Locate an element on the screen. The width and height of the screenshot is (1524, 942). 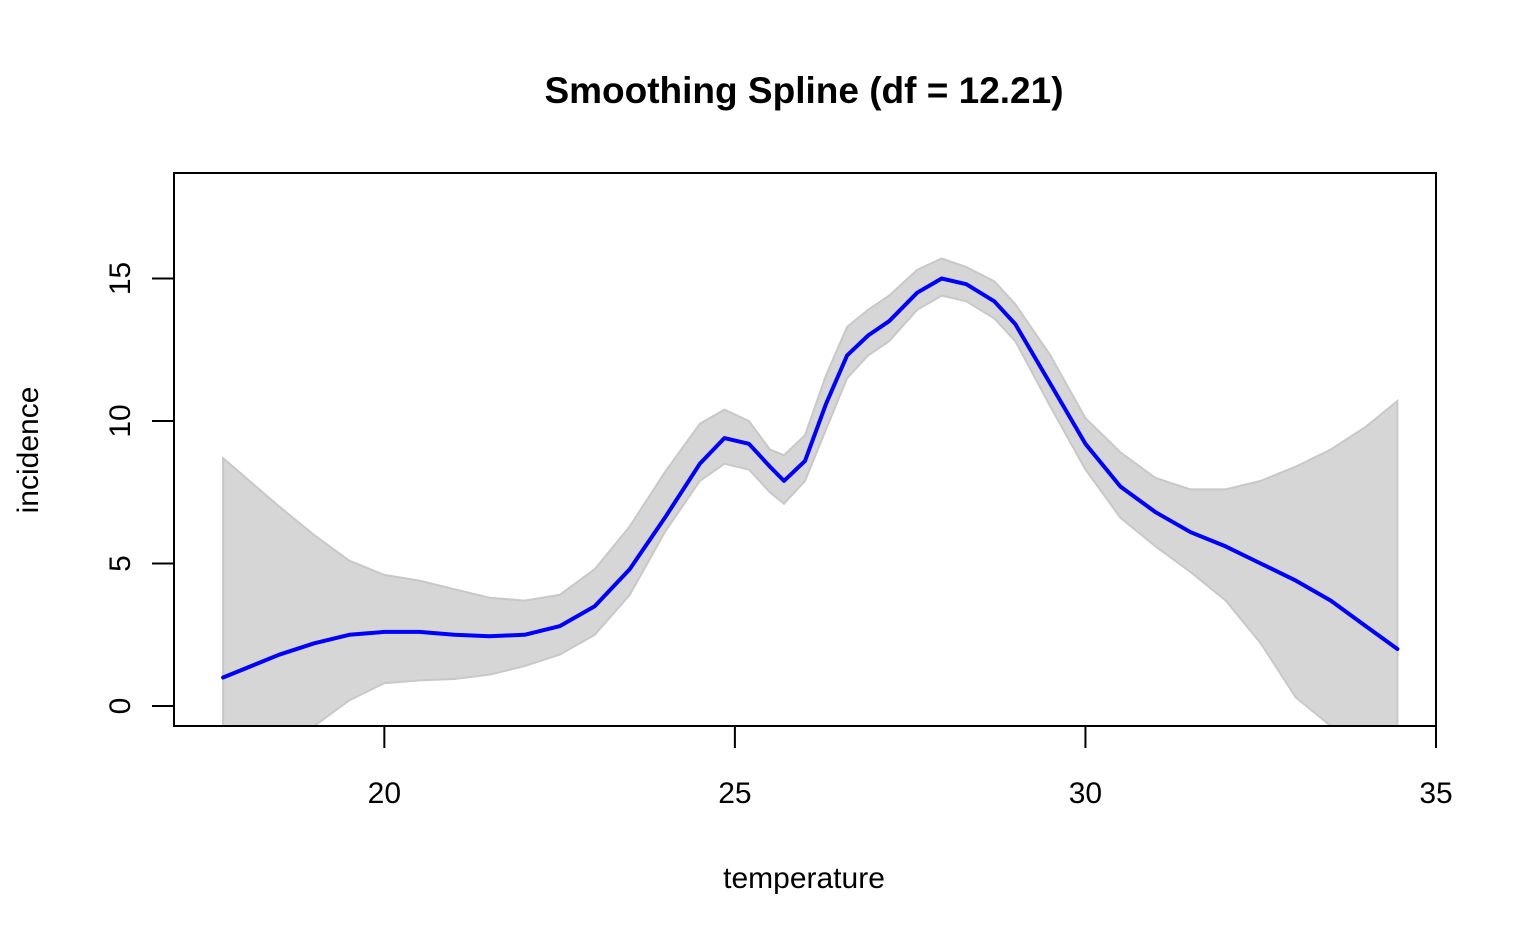
y-tick-label: 10 is located at coordinates (120, 420).